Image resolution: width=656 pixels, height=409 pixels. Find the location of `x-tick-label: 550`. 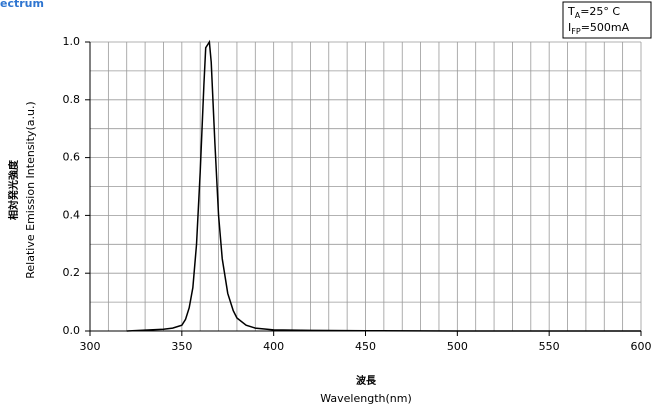

x-tick-label: 550 is located at coordinates (549, 346).